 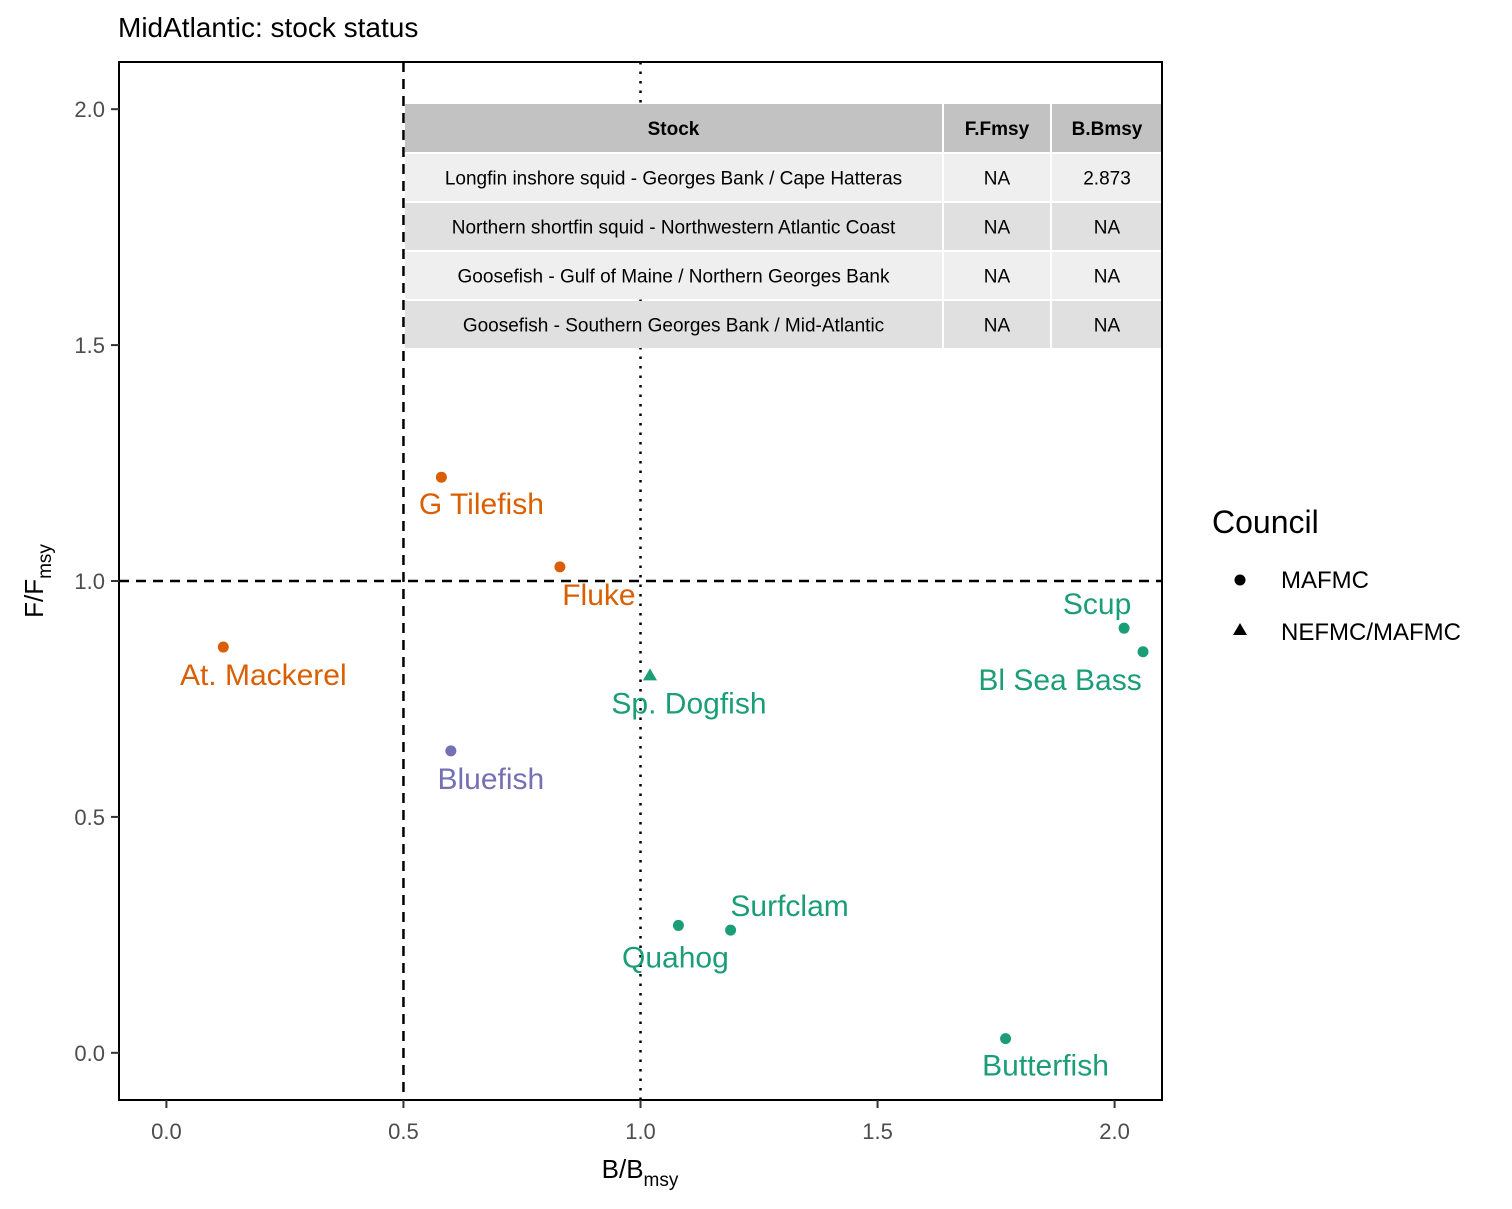 What do you see at coordinates (1143, 652) in the screenshot?
I see `point-bl-sea-bass` at bounding box center [1143, 652].